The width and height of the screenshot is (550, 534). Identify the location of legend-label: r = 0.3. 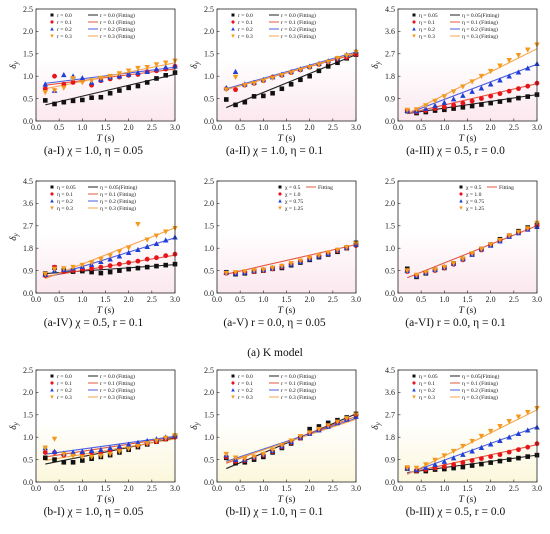
(64, 398).